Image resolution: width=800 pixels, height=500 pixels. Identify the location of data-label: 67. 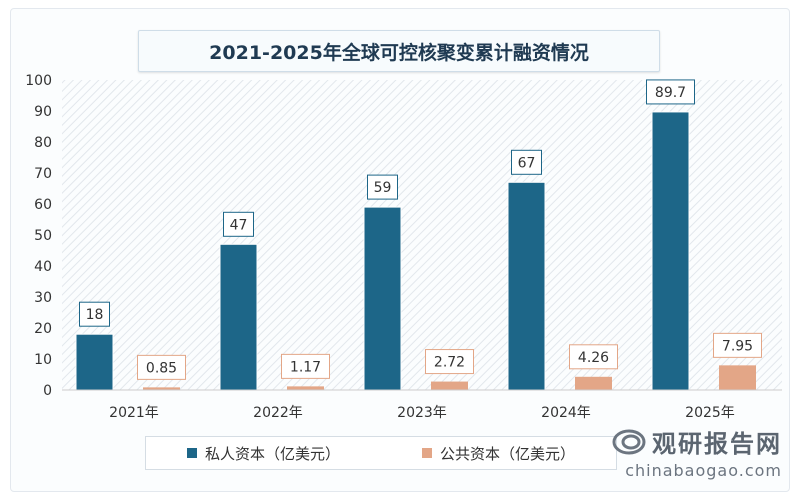
(527, 163).